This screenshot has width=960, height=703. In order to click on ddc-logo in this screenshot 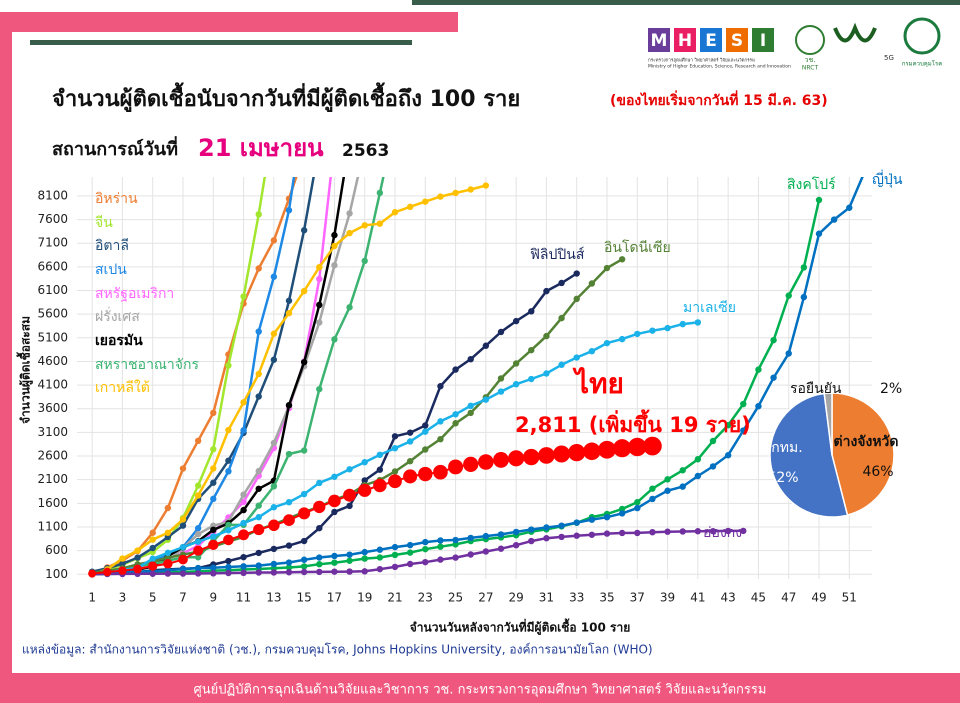, I will do `click(922, 36)`.